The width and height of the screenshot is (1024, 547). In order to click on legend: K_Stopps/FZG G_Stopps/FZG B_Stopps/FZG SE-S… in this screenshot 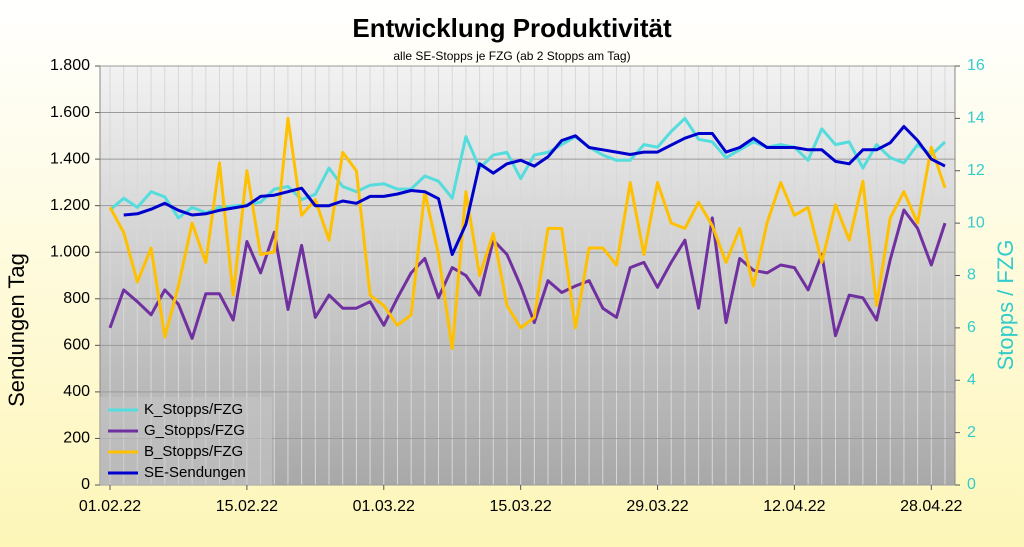, I will do `click(186, 441)`.